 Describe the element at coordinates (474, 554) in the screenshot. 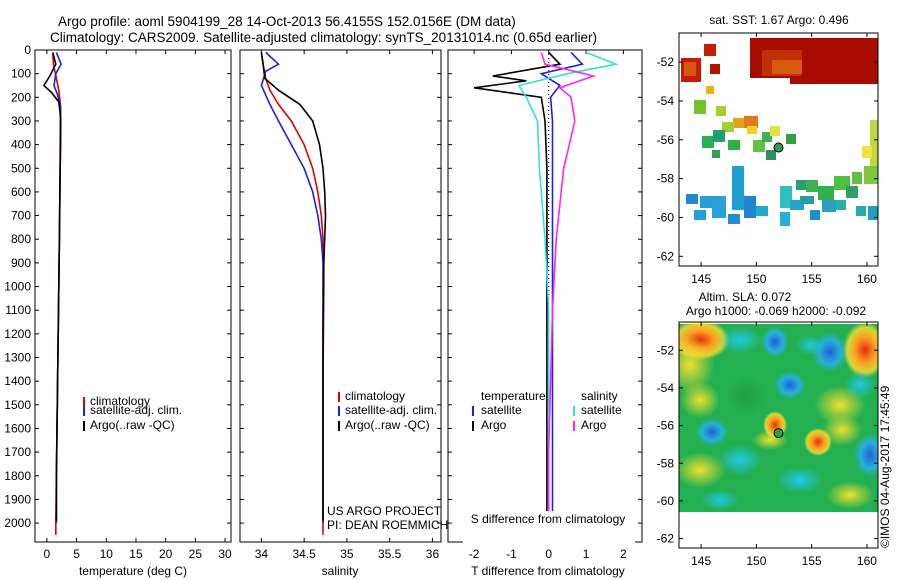

I see `x-tick-label: -2` at that location.